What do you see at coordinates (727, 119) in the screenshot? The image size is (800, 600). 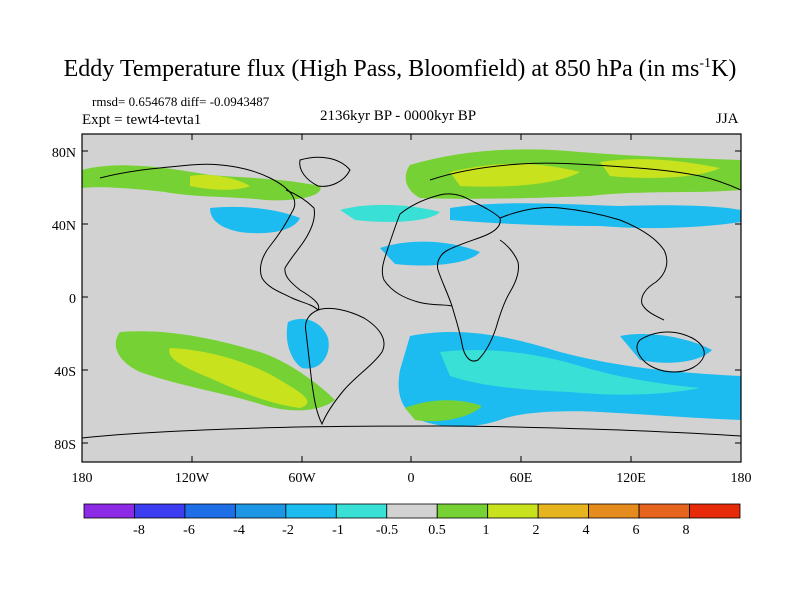 I see `season-label: JJA` at bounding box center [727, 119].